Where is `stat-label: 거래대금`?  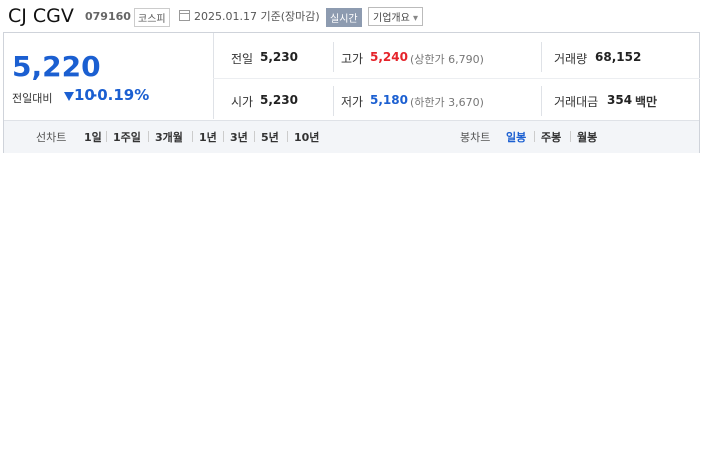
stat-label: 거래대금 is located at coordinates (576, 102).